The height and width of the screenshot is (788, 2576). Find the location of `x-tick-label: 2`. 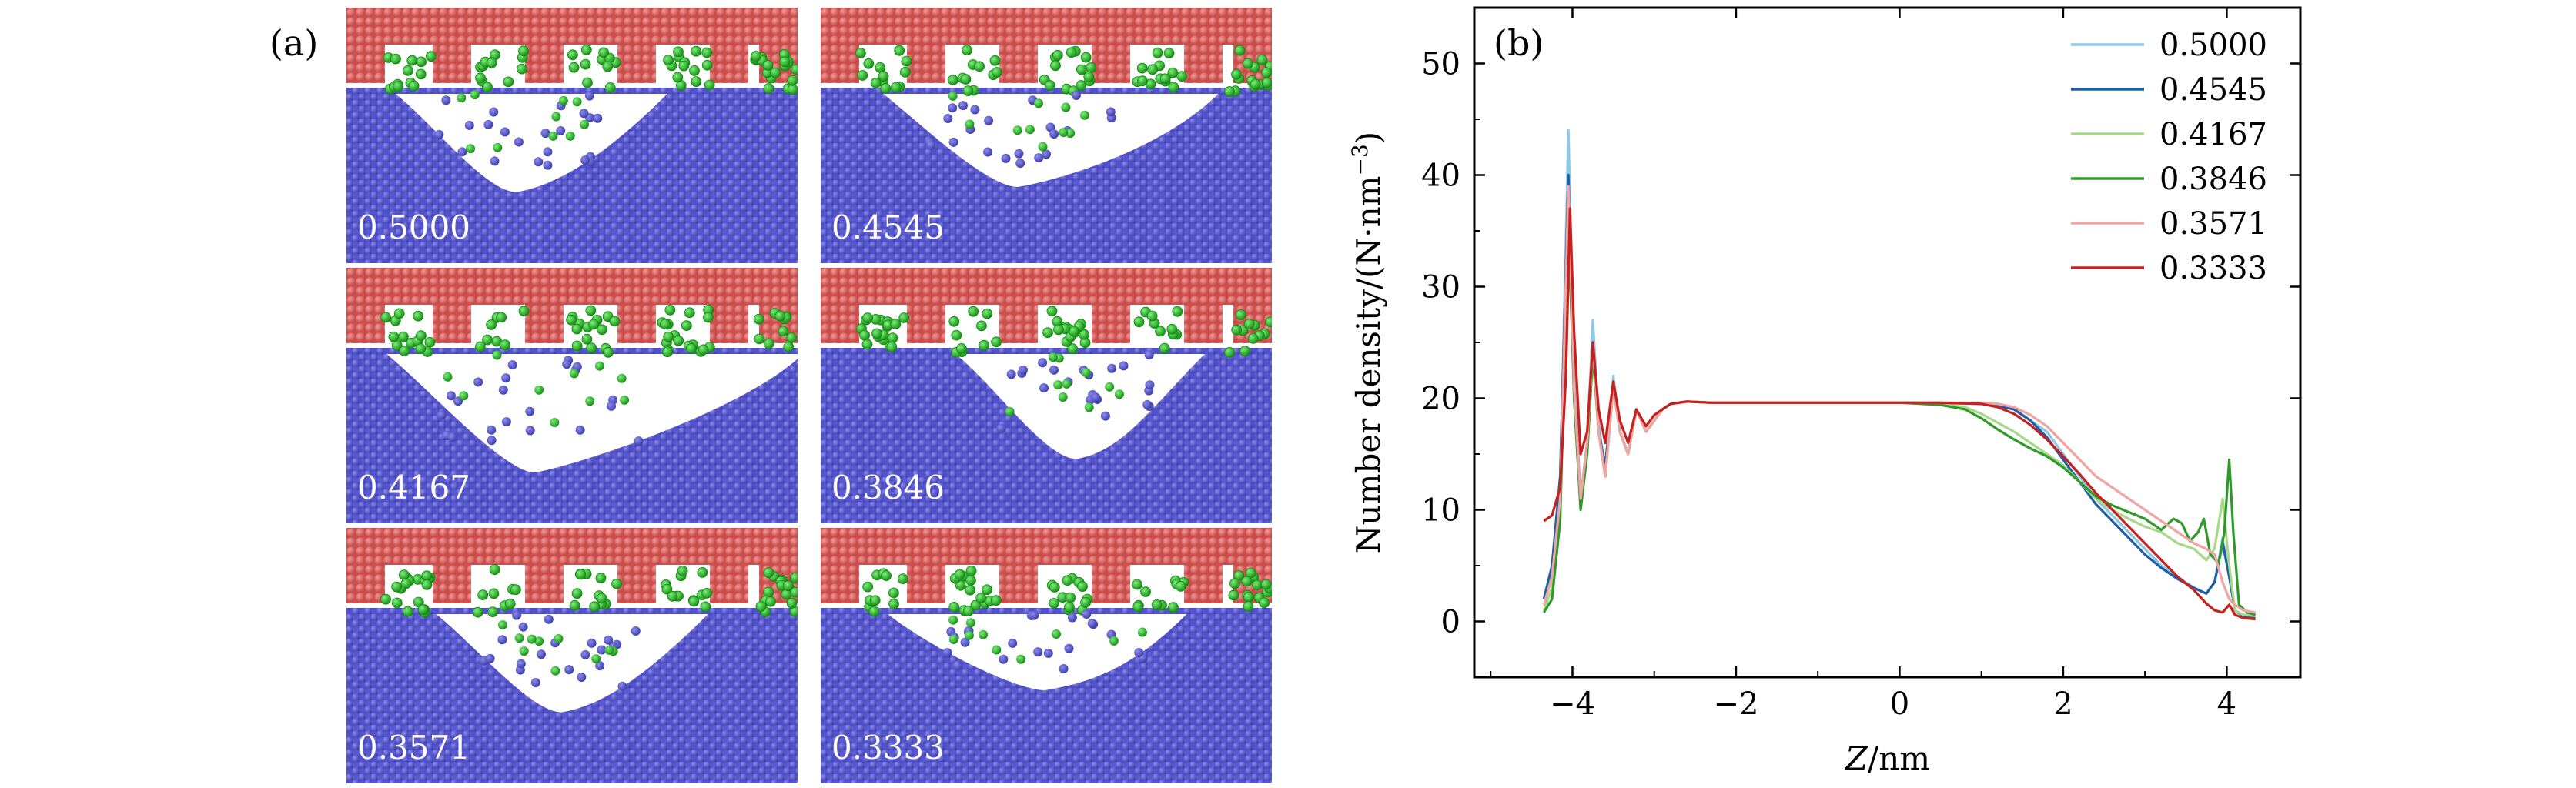

x-tick-label: 2 is located at coordinates (2063, 704).